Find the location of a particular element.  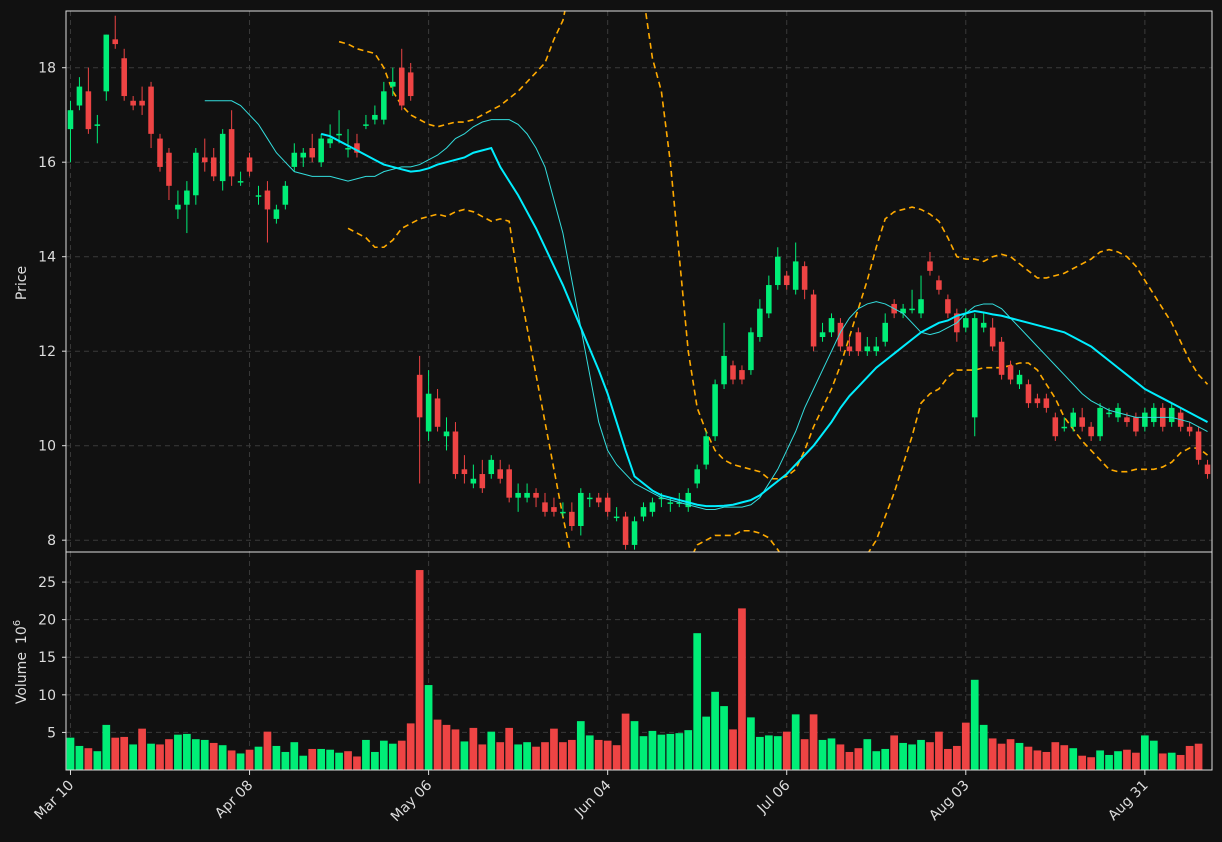

volume-y-label-exponent: 6 is located at coordinates (17, 623).